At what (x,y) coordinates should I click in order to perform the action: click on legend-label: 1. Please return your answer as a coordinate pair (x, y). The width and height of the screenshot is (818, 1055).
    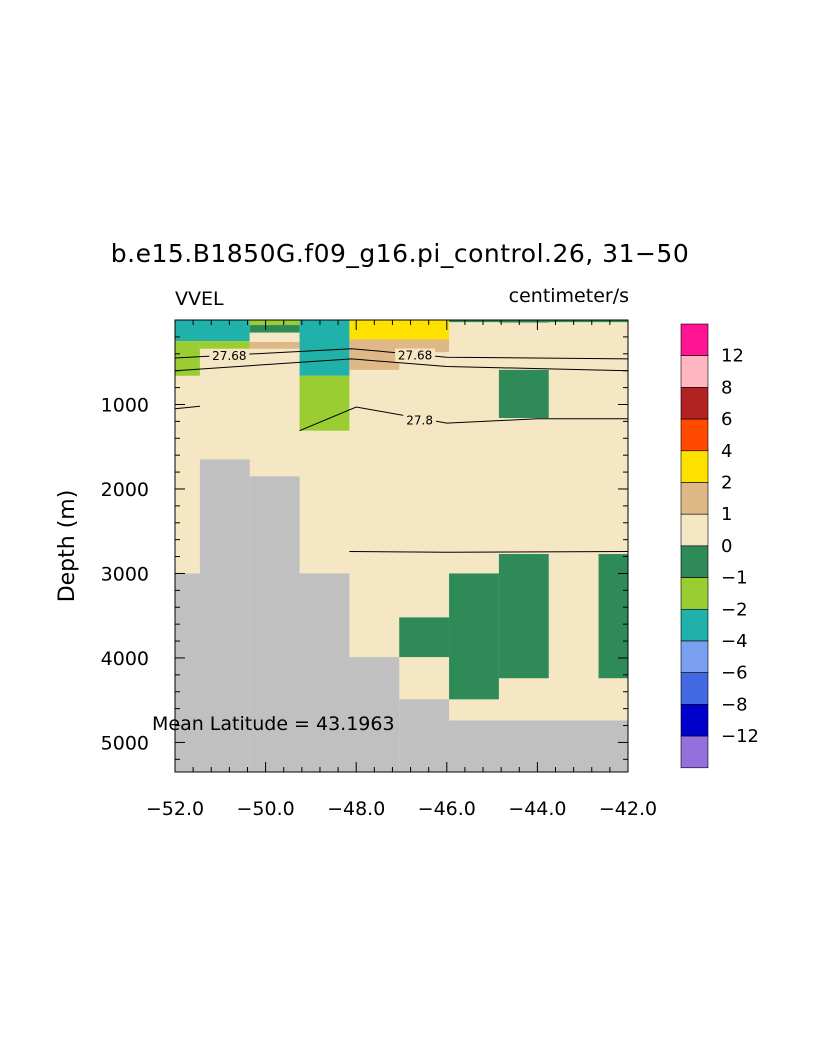
    Looking at the image, I should click on (726, 514).